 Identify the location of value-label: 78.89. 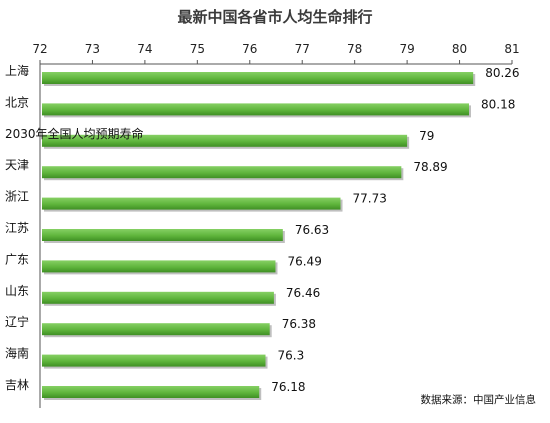
(430, 167).